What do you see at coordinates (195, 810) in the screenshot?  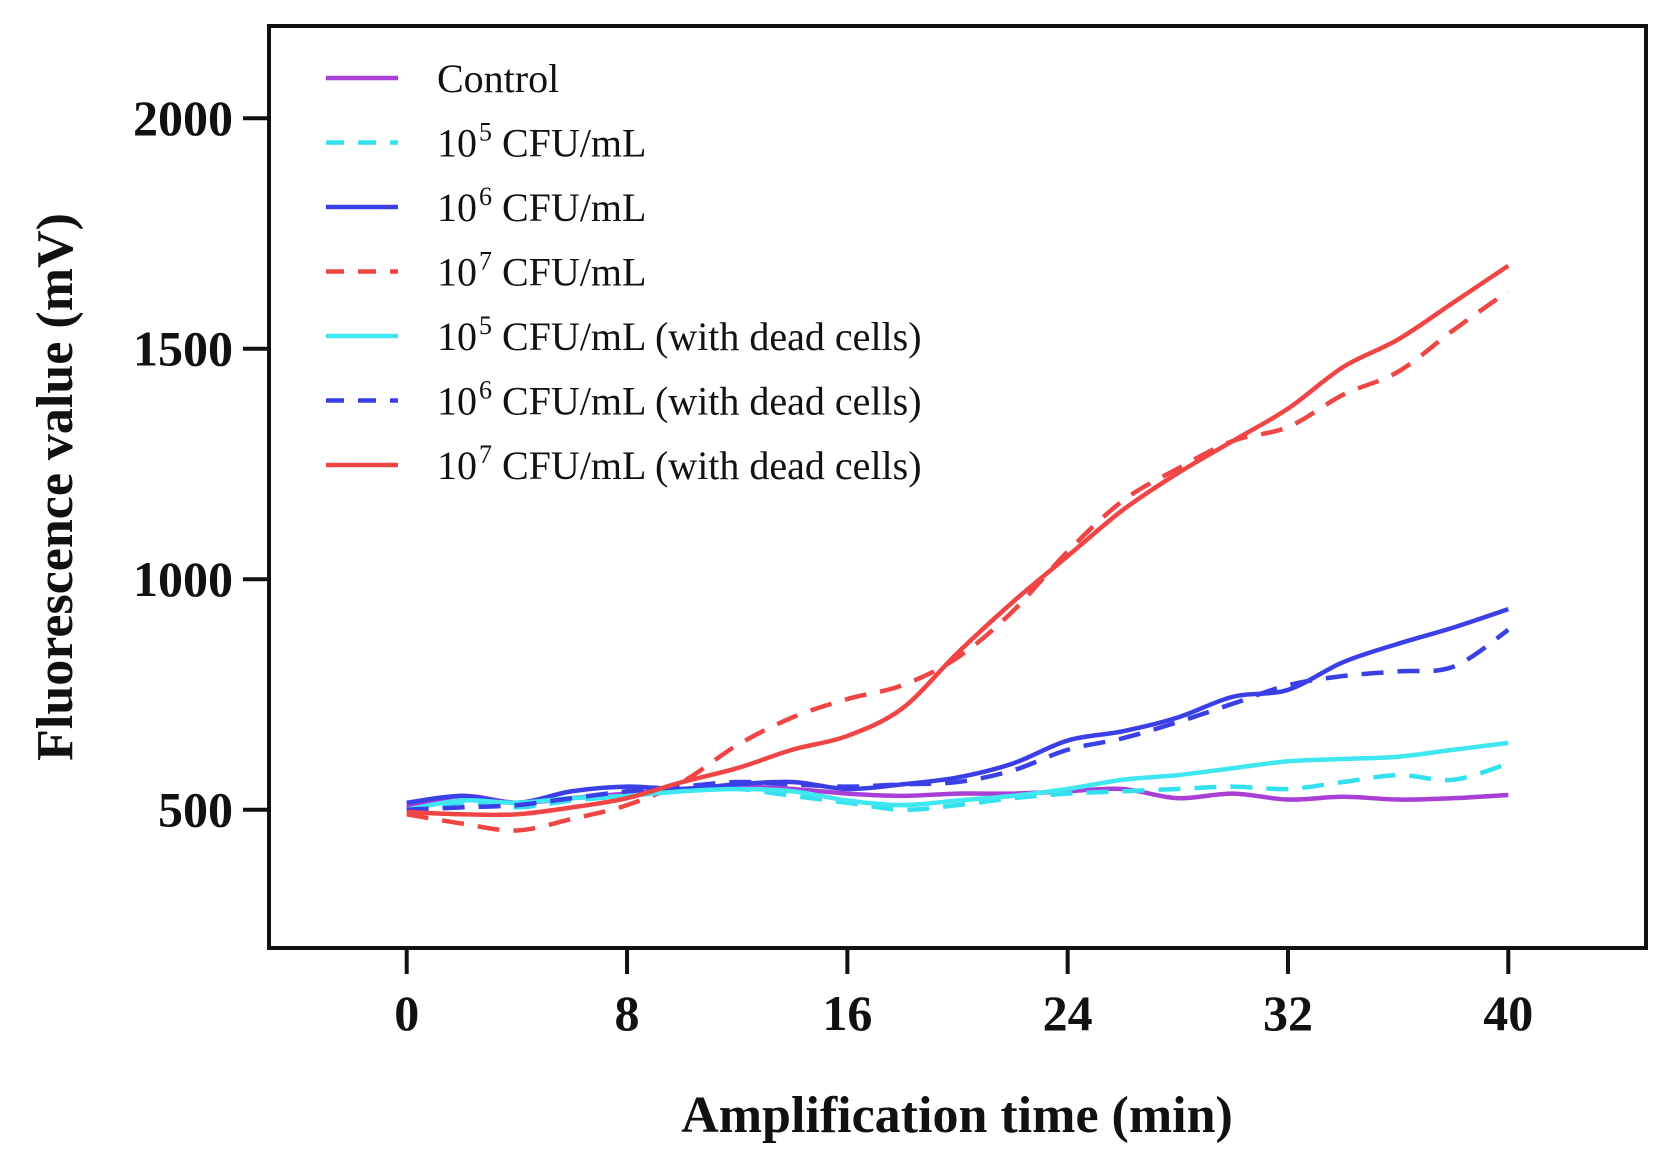 I see `y-tick-label: 500` at bounding box center [195, 810].